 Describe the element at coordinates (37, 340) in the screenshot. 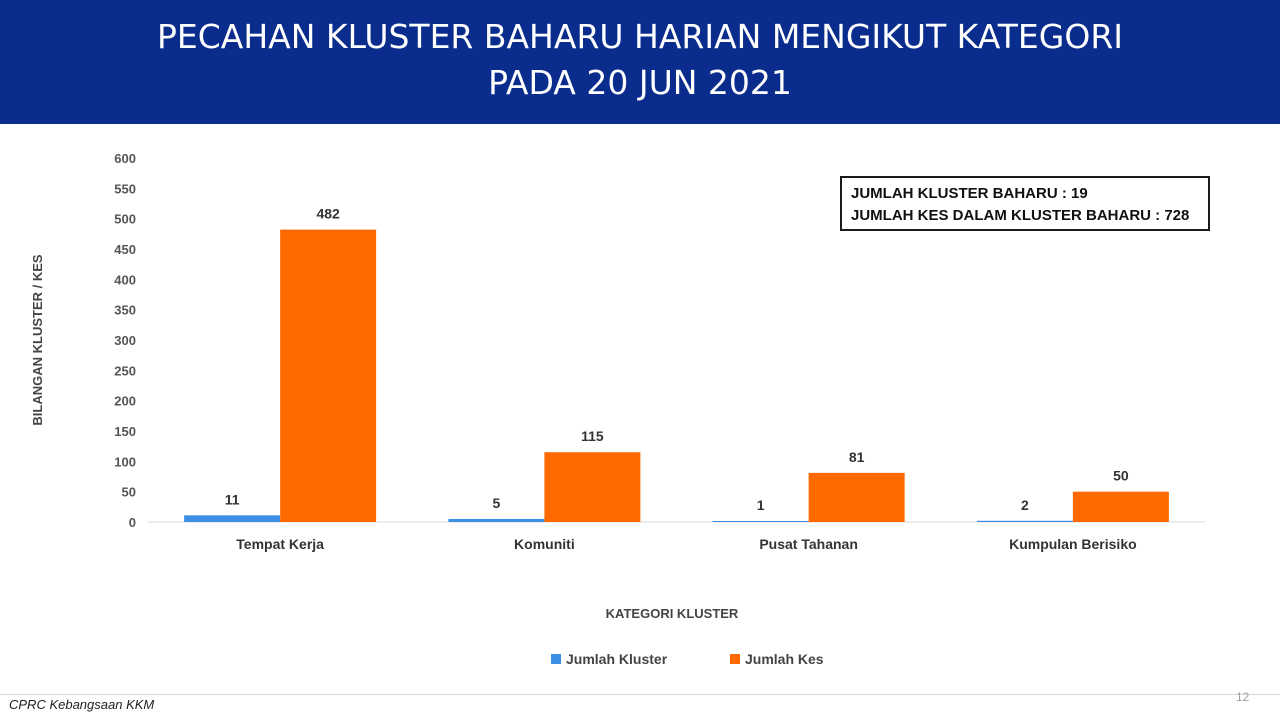

I see `y-axis-title: BILANGAN KLUSTER / KES` at that location.